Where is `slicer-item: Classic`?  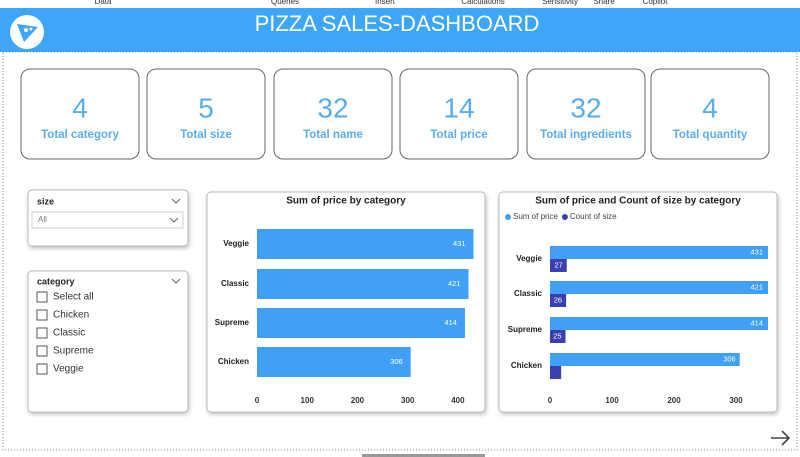
slicer-item: Classic is located at coordinates (69, 333).